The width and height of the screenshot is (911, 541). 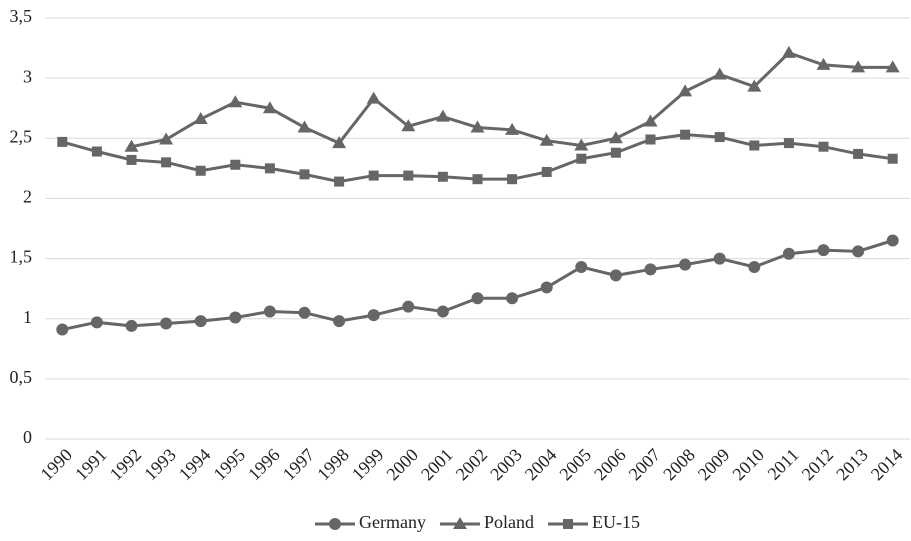 What do you see at coordinates (229, 465) in the screenshot?
I see `x-tick-label: 1995` at bounding box center [229, 465].